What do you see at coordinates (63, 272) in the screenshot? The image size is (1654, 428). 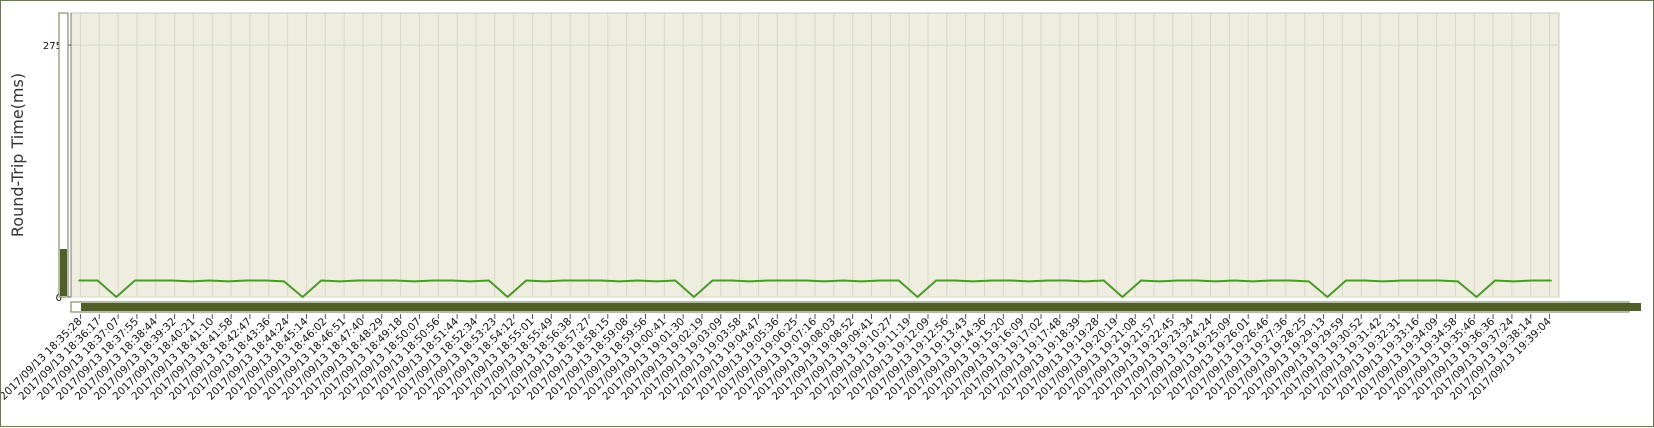 I see `vertical-scrollbar-thumb` at bounding box center [63, 272].